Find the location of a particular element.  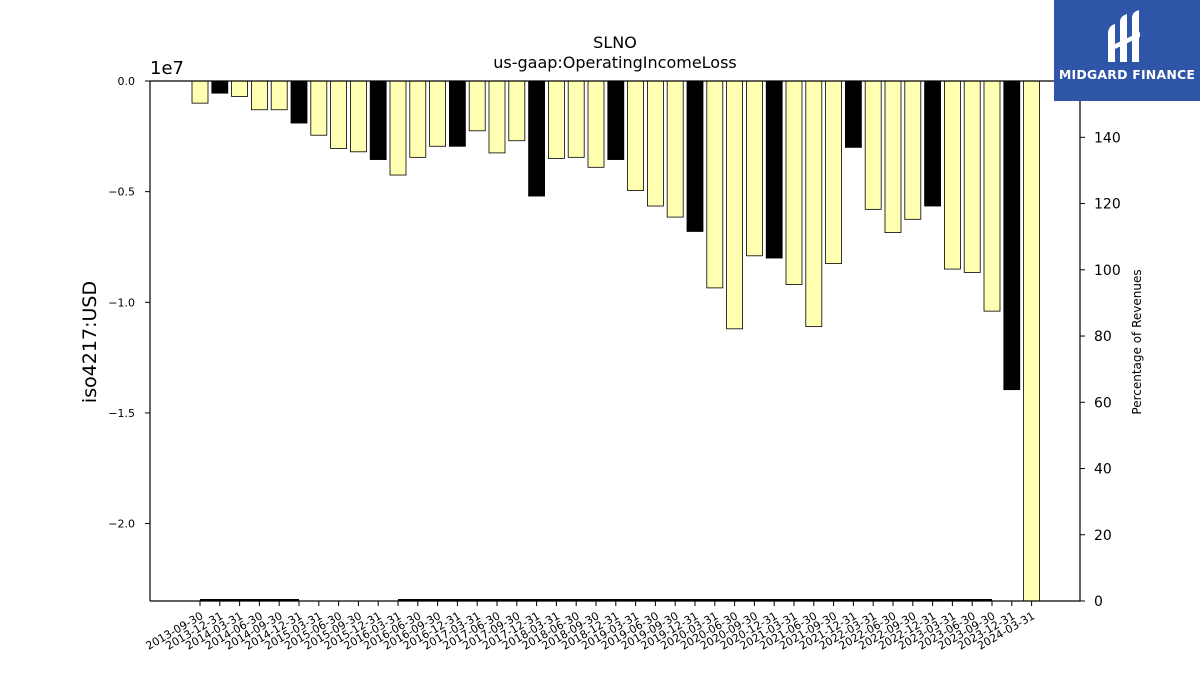

y2-tick-label: 20 is located at coordinates (1103, 536).